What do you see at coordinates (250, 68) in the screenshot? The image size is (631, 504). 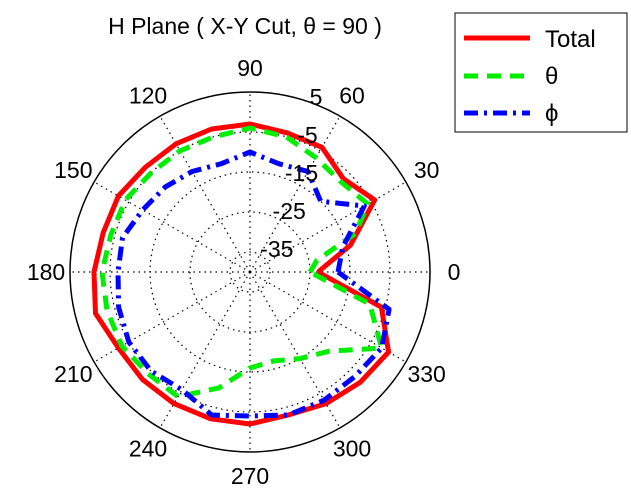 I see `angle-tick-label: 90` at bounding box center [250, 68].